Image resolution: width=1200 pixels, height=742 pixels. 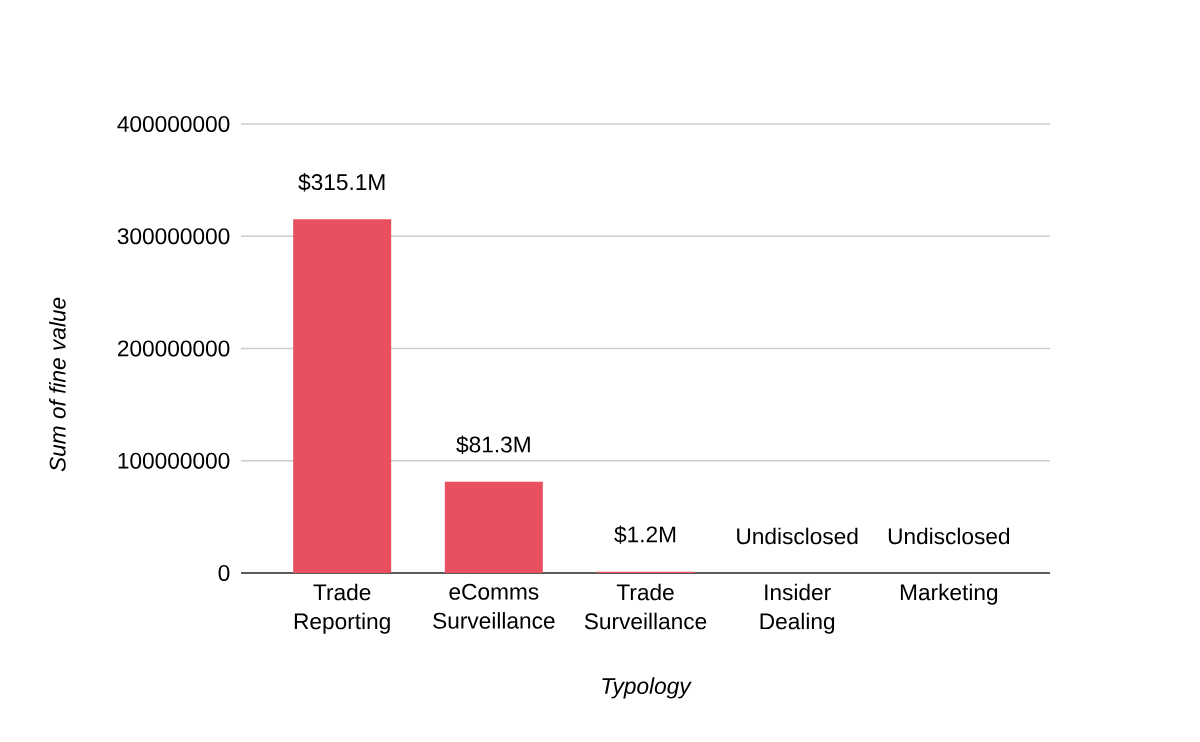 I want to click on data-label: $1.2M, so click(x=645, y=534).